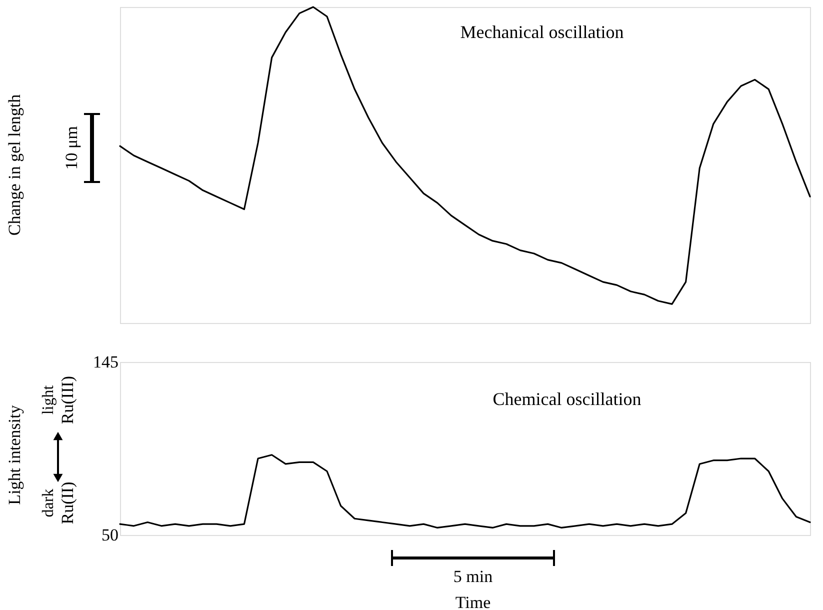 This screenshot has height=610, width=823. What do you see at coordinates (473, 576) in the screenshot?
I see `text: 5 min` at bounding box center [473, 576].